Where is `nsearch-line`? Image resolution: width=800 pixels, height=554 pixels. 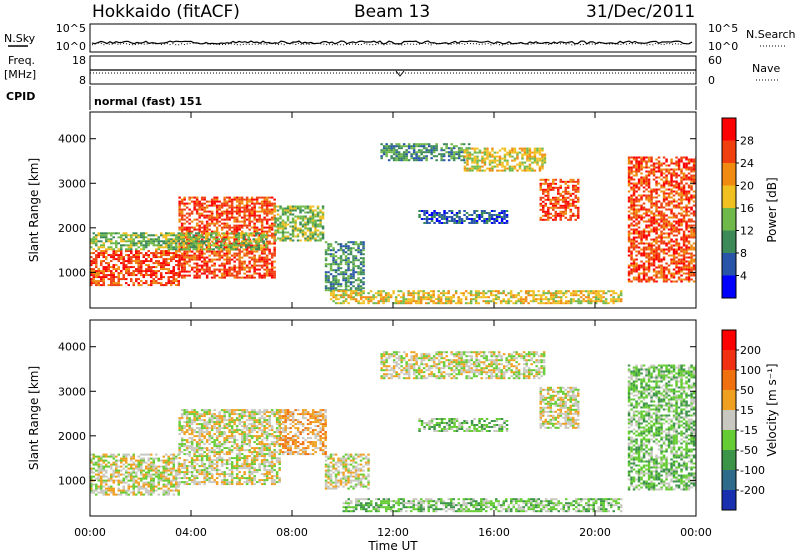 nsearch-line is located at coordinates (392, 44).